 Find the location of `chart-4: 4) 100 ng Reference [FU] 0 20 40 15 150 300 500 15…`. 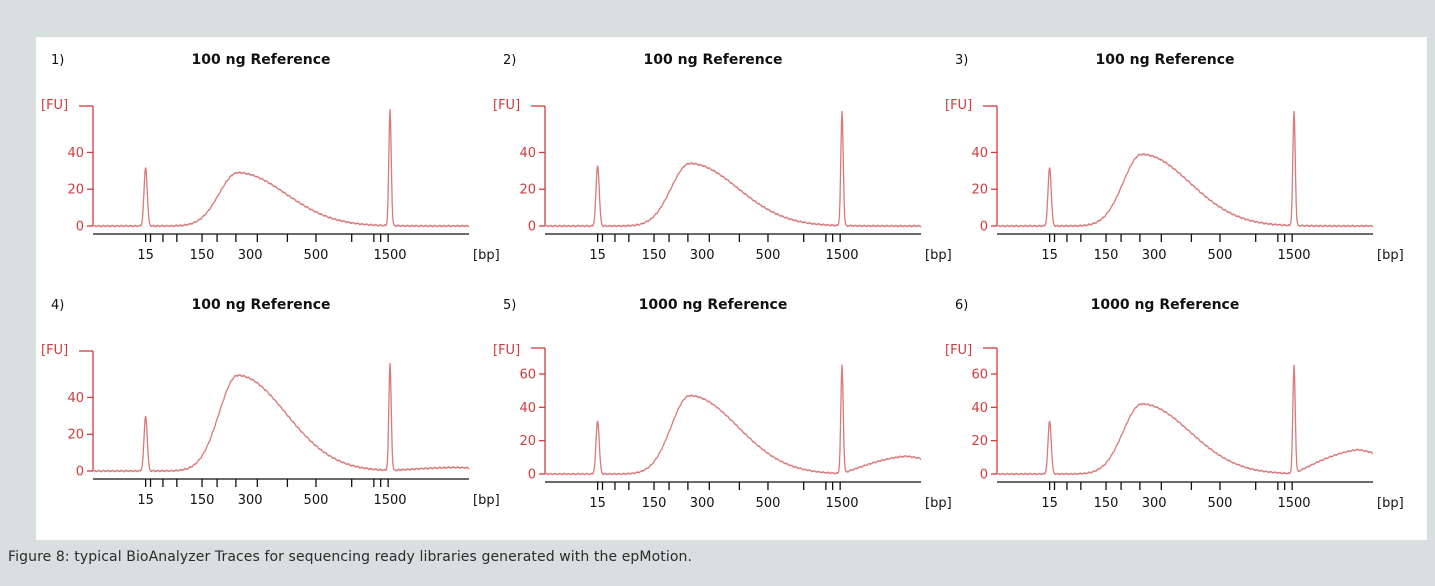

chart-4: 4) 100 ng Reference [FU] 0 20 40 15 150 300 500 15… is located at coordinates (270, 402).